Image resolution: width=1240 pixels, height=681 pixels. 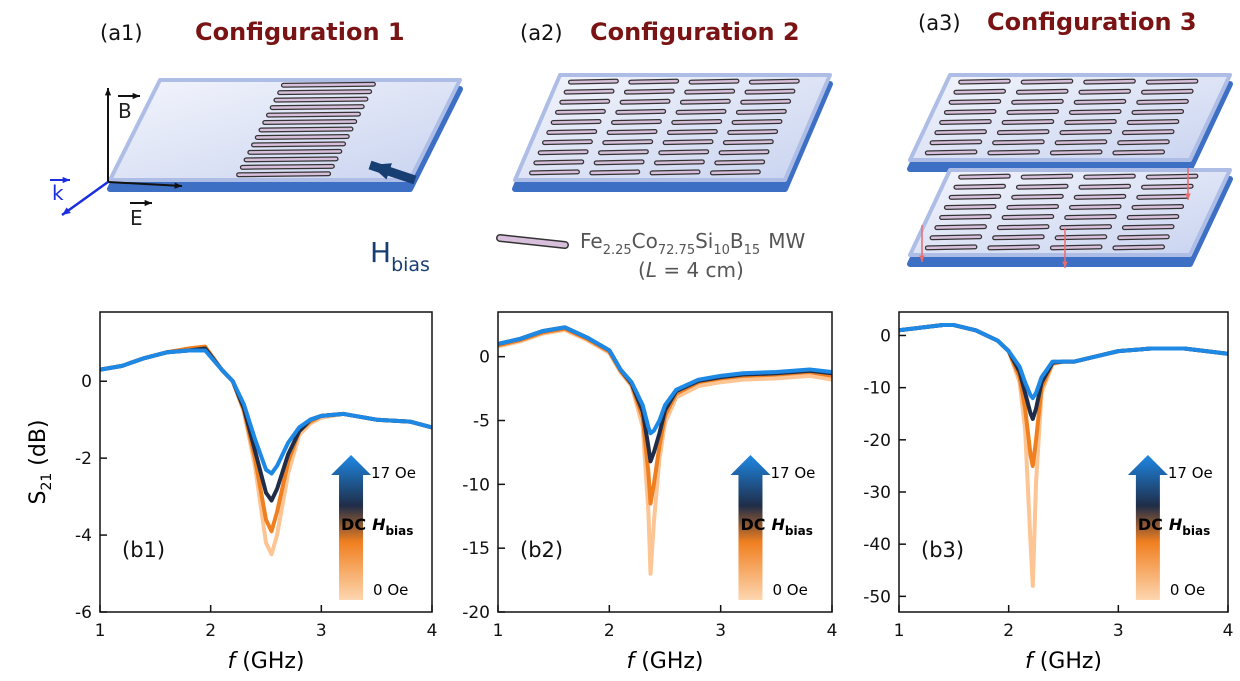 What do you see at coordinates (136, 96) in the screenshot?
I see `b-vec-head` at bounding box center [136, 96].